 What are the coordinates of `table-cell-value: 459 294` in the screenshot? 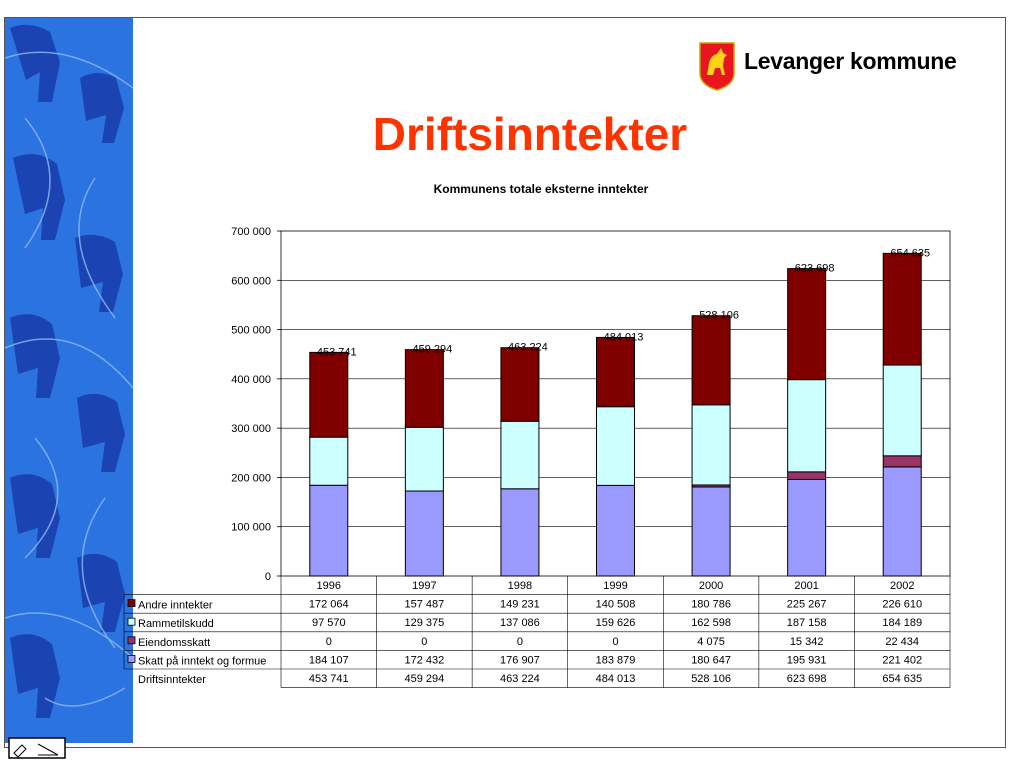 It's located at (424, 679).